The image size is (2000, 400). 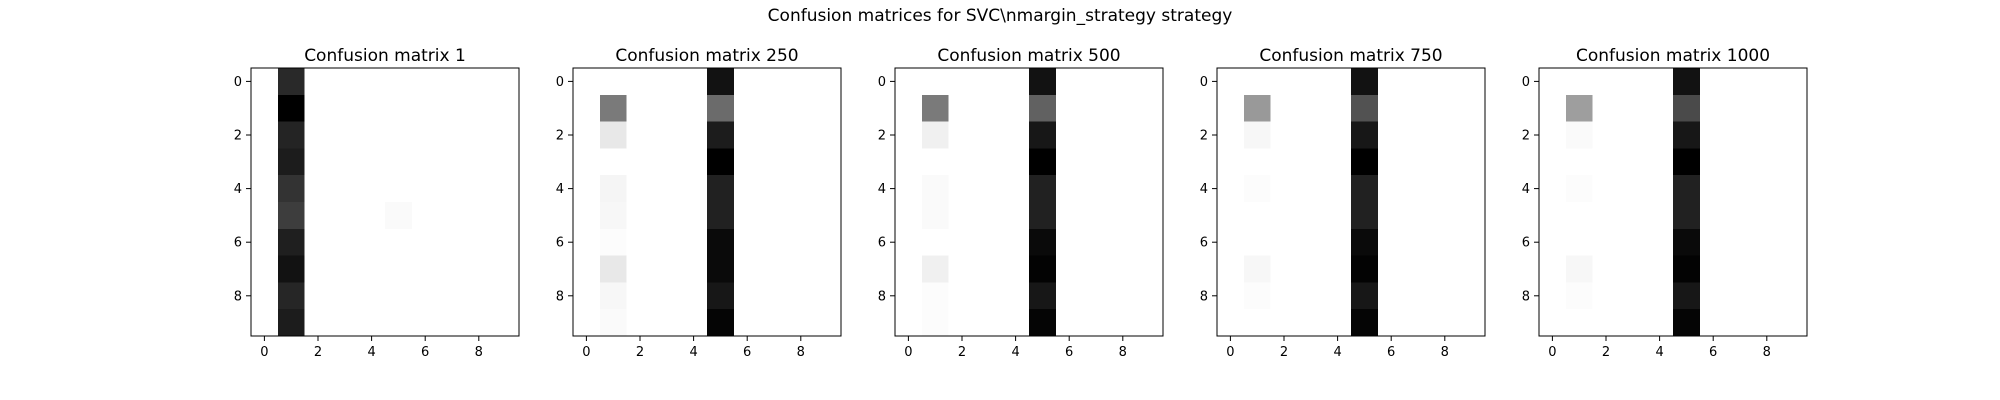 What do you see at coordinates (238, 189) in the screenshot?
I see `y-tick-label: 4` at bounding box center [238, 189].